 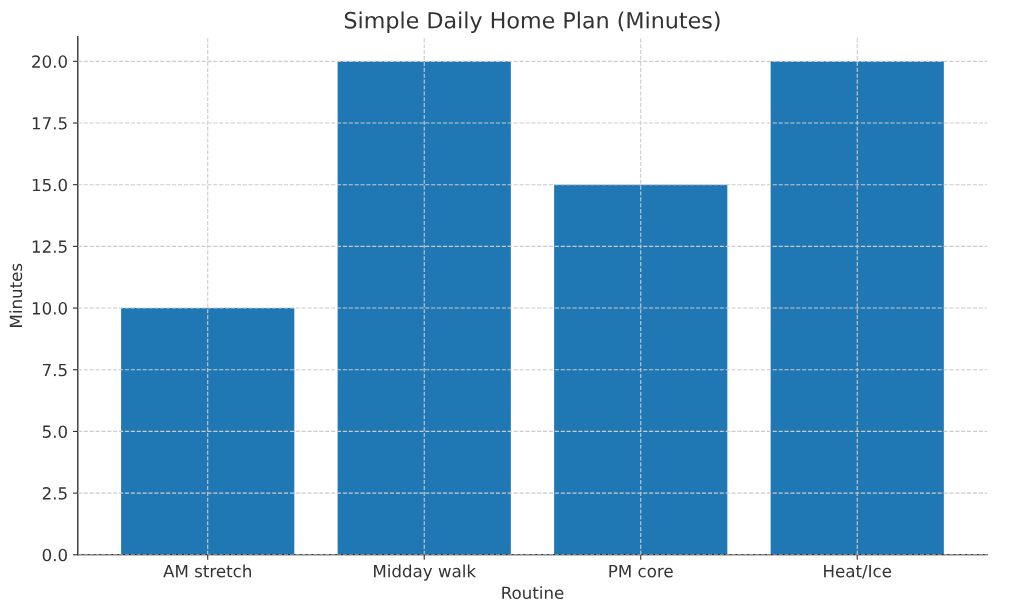 I want to click on y-tick-label: 10.0, so click(x=49, y=308).